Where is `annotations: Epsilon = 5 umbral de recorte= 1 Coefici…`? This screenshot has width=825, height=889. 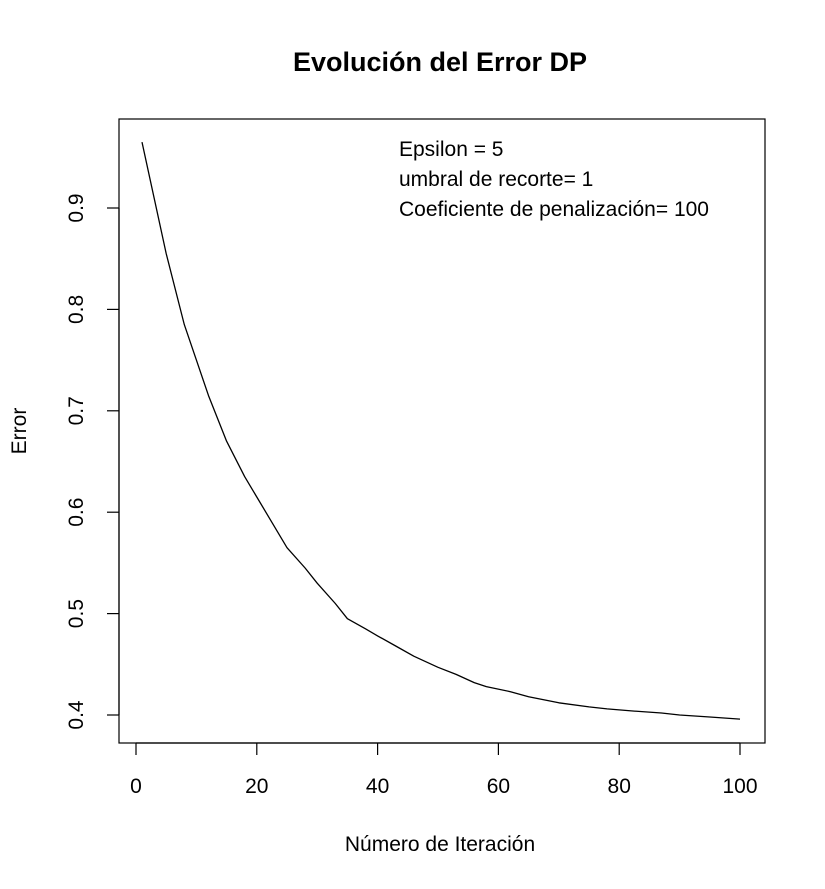
annotations: Epsilon = 5 umbral de recorte= 1 Coefici… is located at coordinates (554, 179).